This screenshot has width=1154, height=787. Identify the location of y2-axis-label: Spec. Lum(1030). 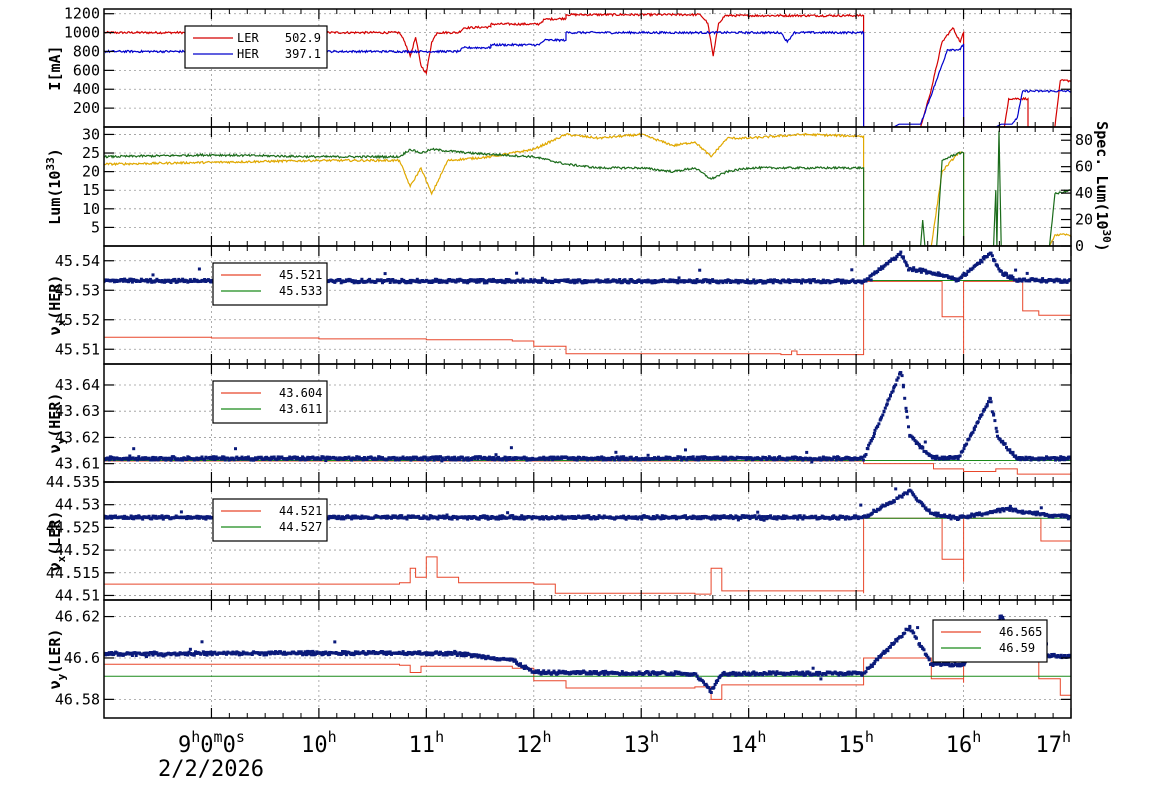
(1103, 186).